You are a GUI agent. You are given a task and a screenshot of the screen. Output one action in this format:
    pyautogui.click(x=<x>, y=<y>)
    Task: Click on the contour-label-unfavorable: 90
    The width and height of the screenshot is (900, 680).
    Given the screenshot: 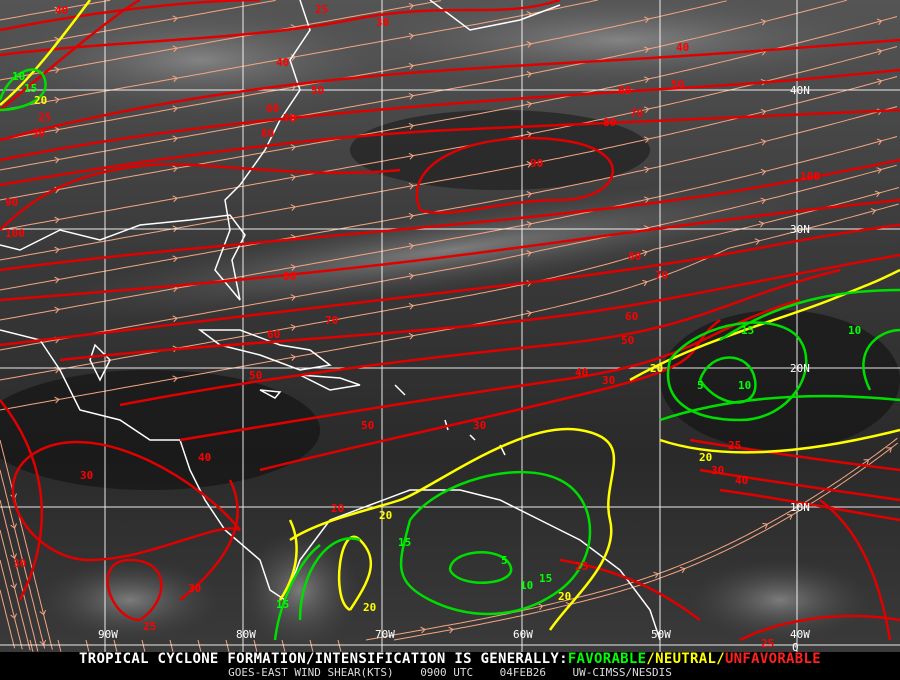 What is the action you would take?
    pyautogui.click(x=536, y=163)
    